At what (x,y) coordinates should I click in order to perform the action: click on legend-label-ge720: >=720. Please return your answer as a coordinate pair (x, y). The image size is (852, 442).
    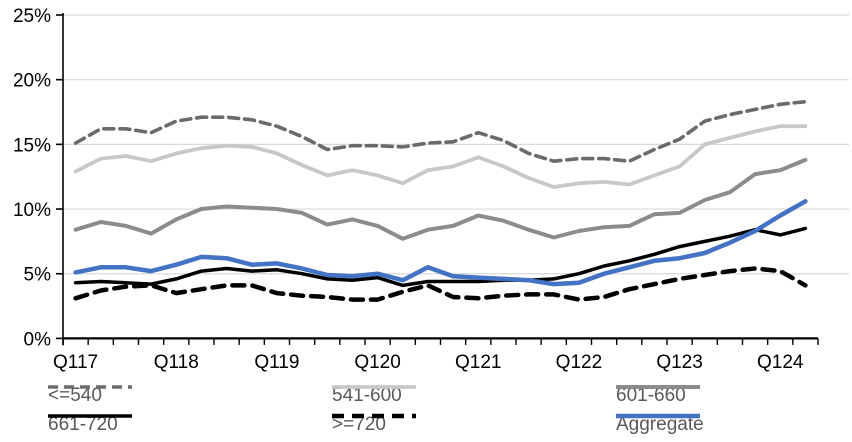
    Looking at the image, I should click on (359, 424).